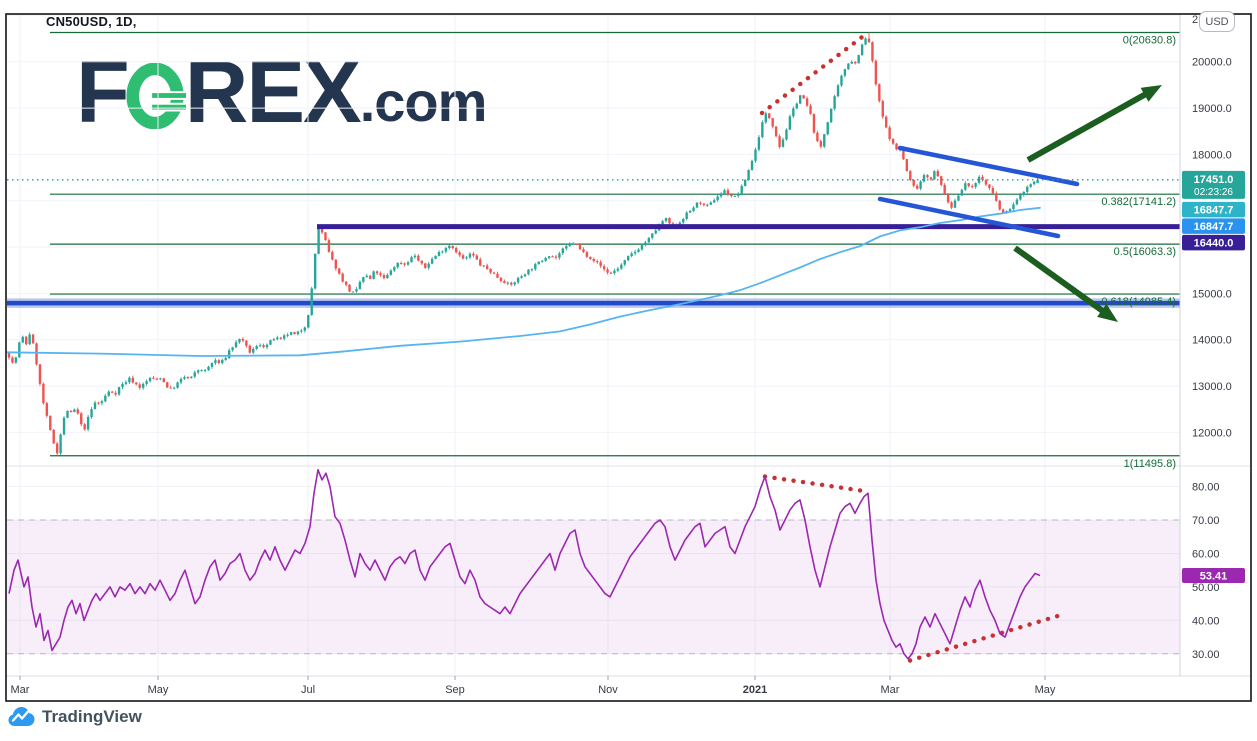  I want to click on svg-text: 2021, so click(755, 690).